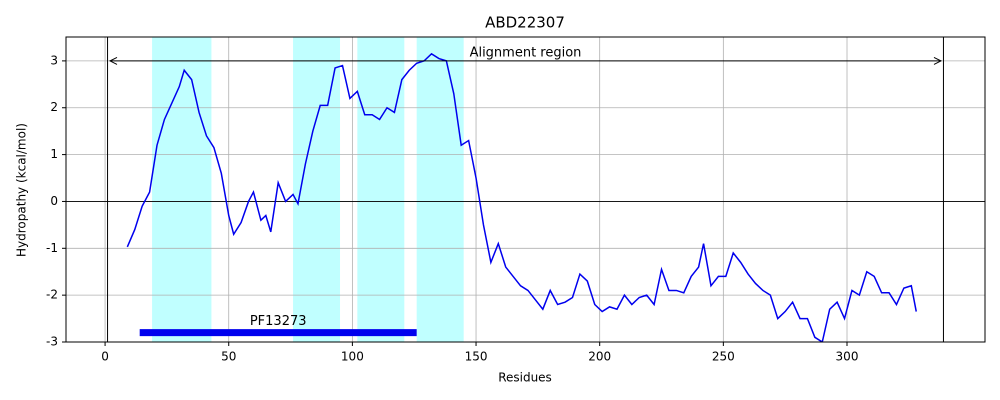  Describe the element at coordinates (847, 357) in the screenshot. I see `x-tick-label: 300` at that location.